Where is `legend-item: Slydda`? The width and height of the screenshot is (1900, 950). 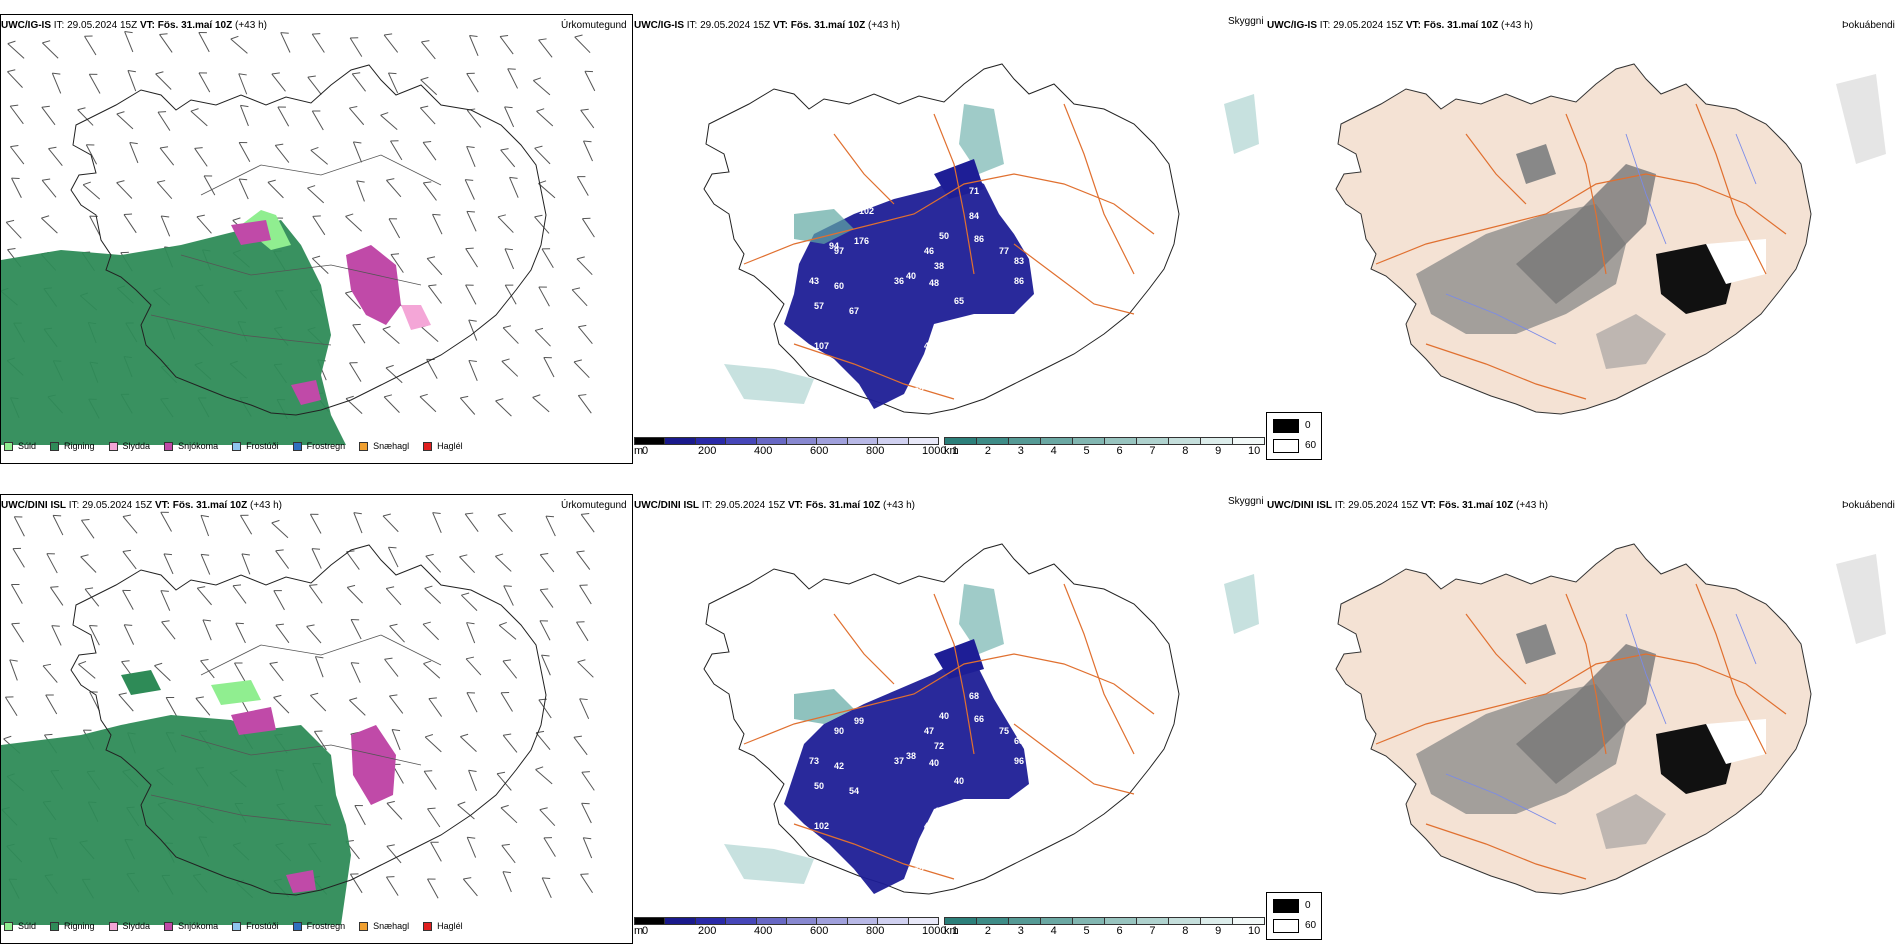
legend-item: Slydda is located at coordinates (129, 446).